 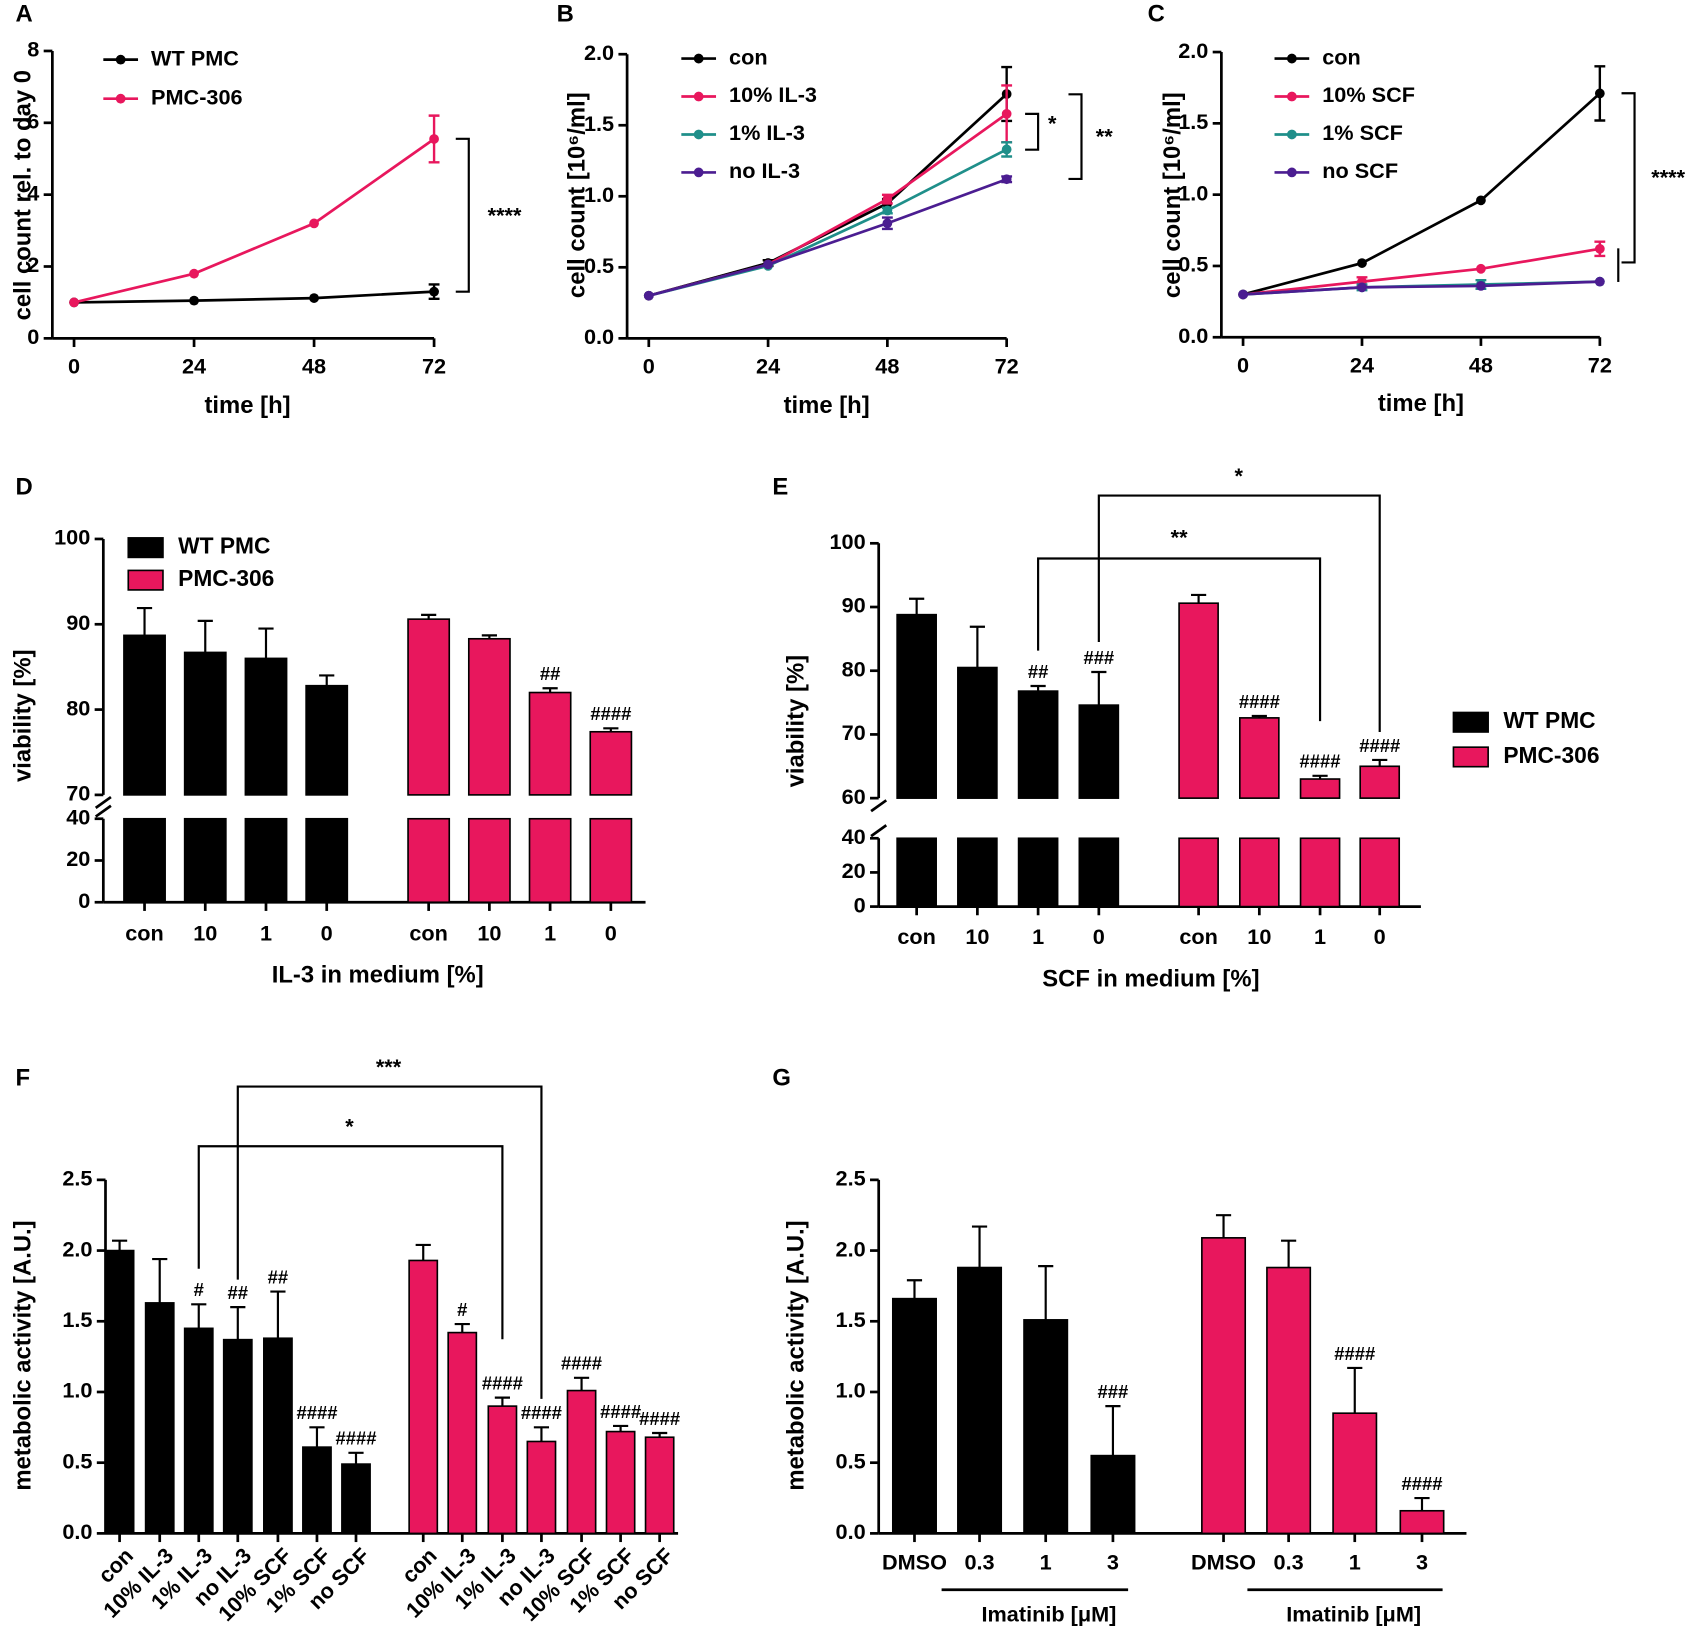 I want to click on panel-label: E, so click(x=780, y=486).